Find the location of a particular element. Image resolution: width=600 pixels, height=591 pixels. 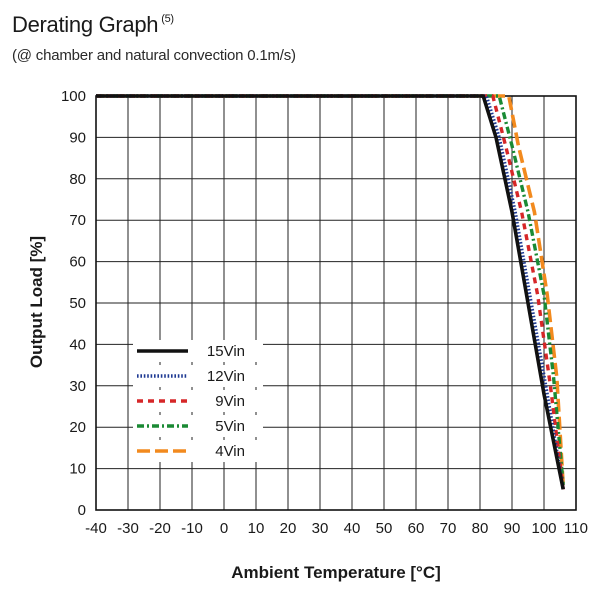

x-tick-label: 20 is located at coordinates (288, 528).